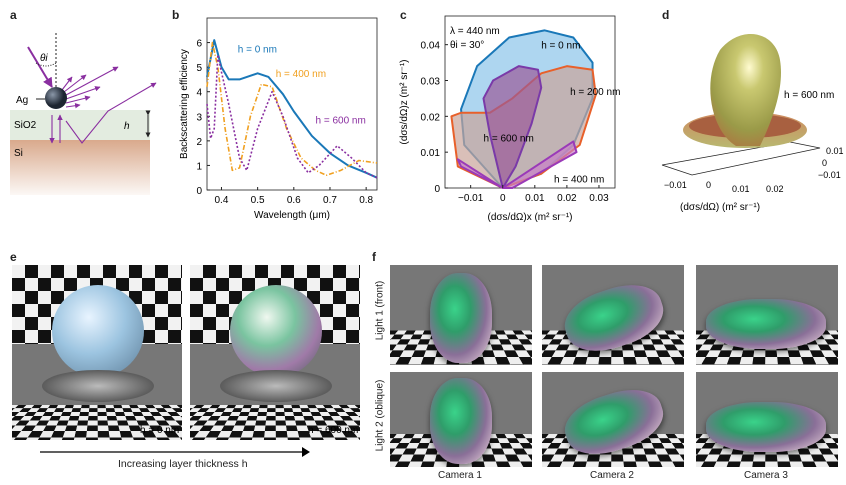 This screenshot has width=846, height=485. Describe the element at coordinates (199, 166) in the screenshot. I see `y-tick-label: 1` at that location.